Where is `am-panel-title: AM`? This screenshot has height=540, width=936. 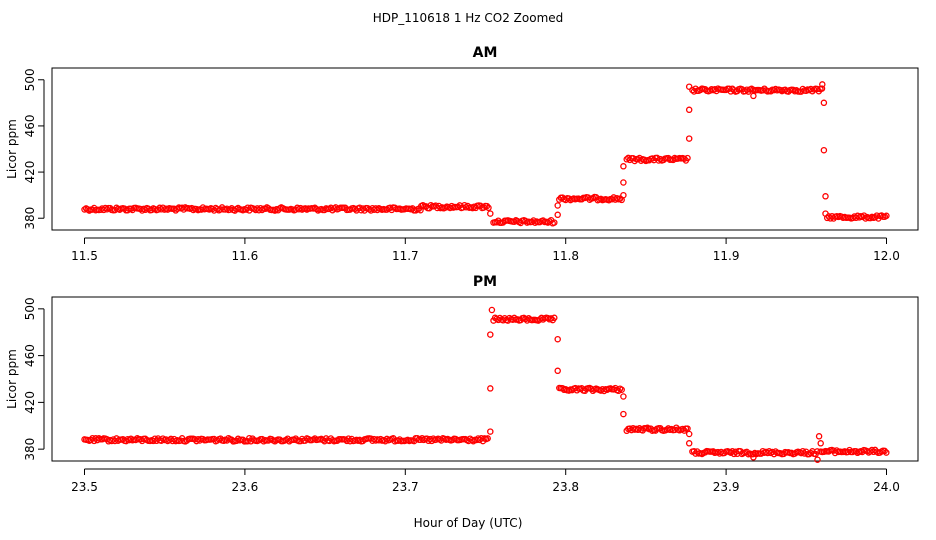
am-panel-title: AM is located at coordinates (485, 53).